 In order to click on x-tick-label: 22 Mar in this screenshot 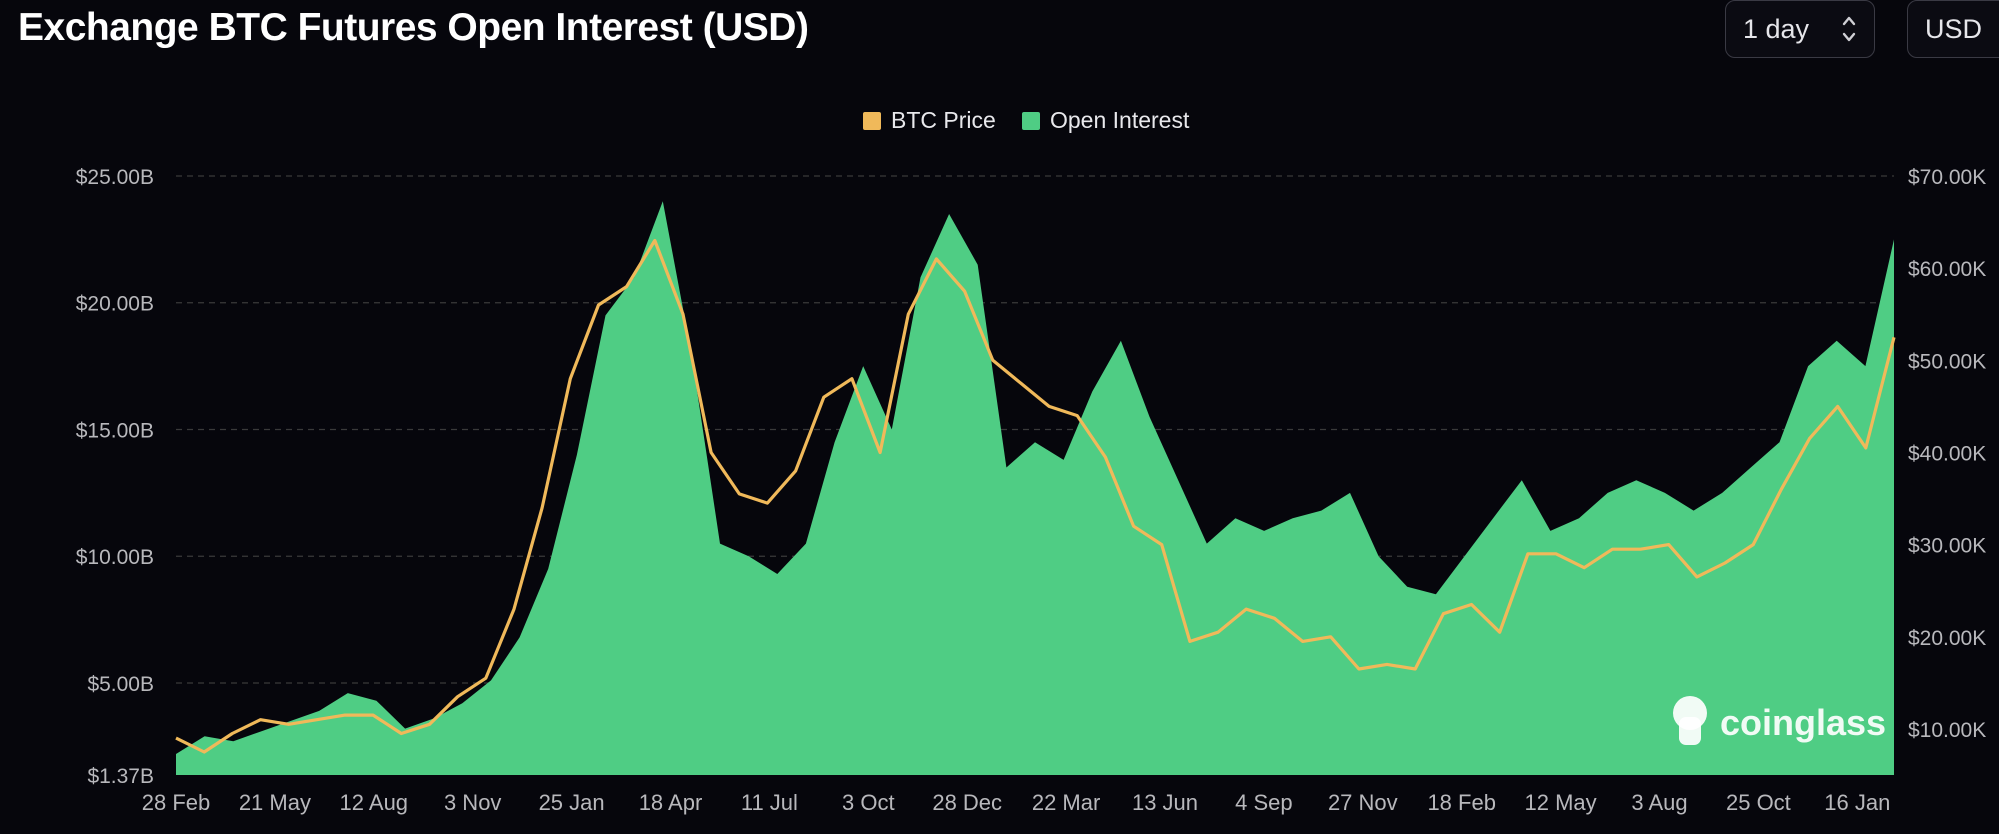, I will do `click(1066, 802)`.